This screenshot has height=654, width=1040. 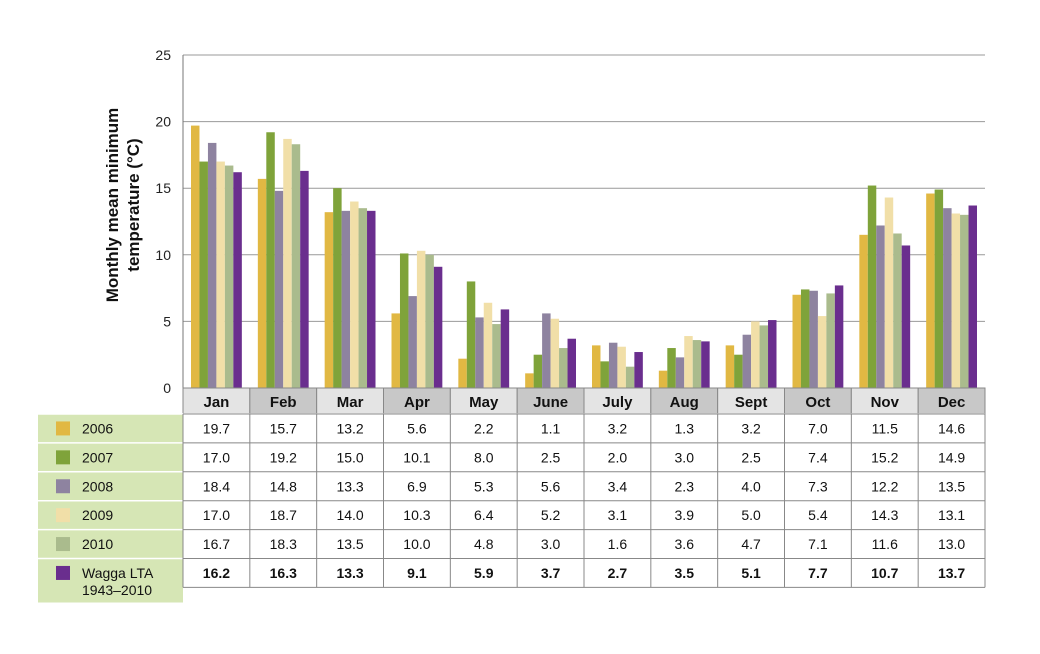 What do you see at coordinates (349, 457) in the screenshot?
I see `table-cell-value: 15.0` at bounding box center [349, 457].